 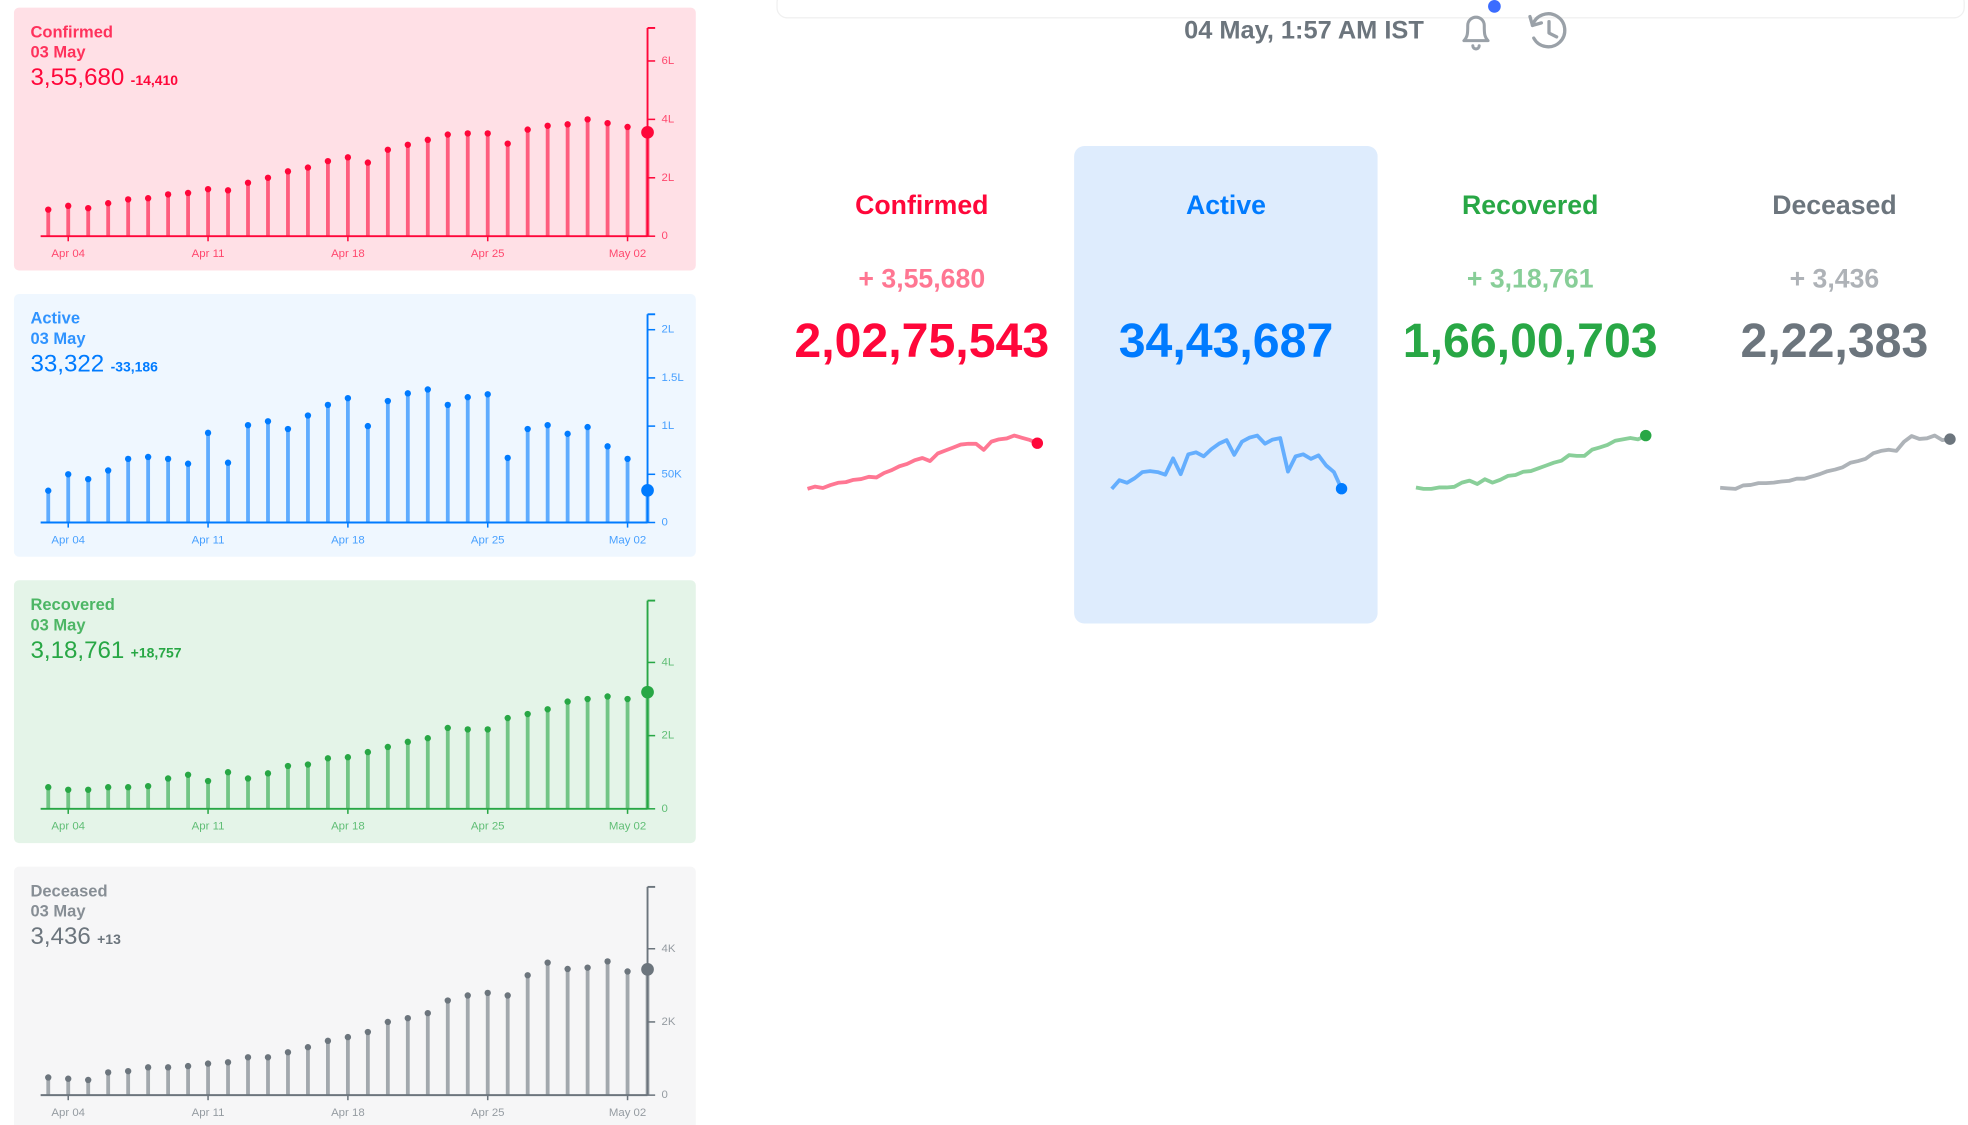 What do you see at coordinates (109, 939) in the screenshot?
I see `chart-change: +13` at bounding box center [109, 939].